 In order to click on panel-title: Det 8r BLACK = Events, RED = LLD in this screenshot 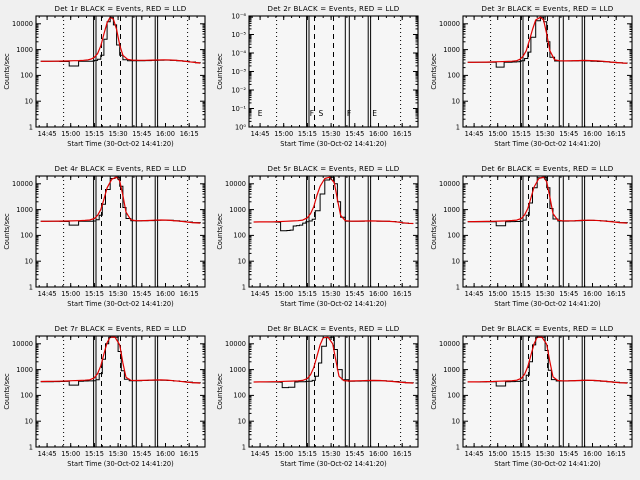, I will do `click(334, 328)`.